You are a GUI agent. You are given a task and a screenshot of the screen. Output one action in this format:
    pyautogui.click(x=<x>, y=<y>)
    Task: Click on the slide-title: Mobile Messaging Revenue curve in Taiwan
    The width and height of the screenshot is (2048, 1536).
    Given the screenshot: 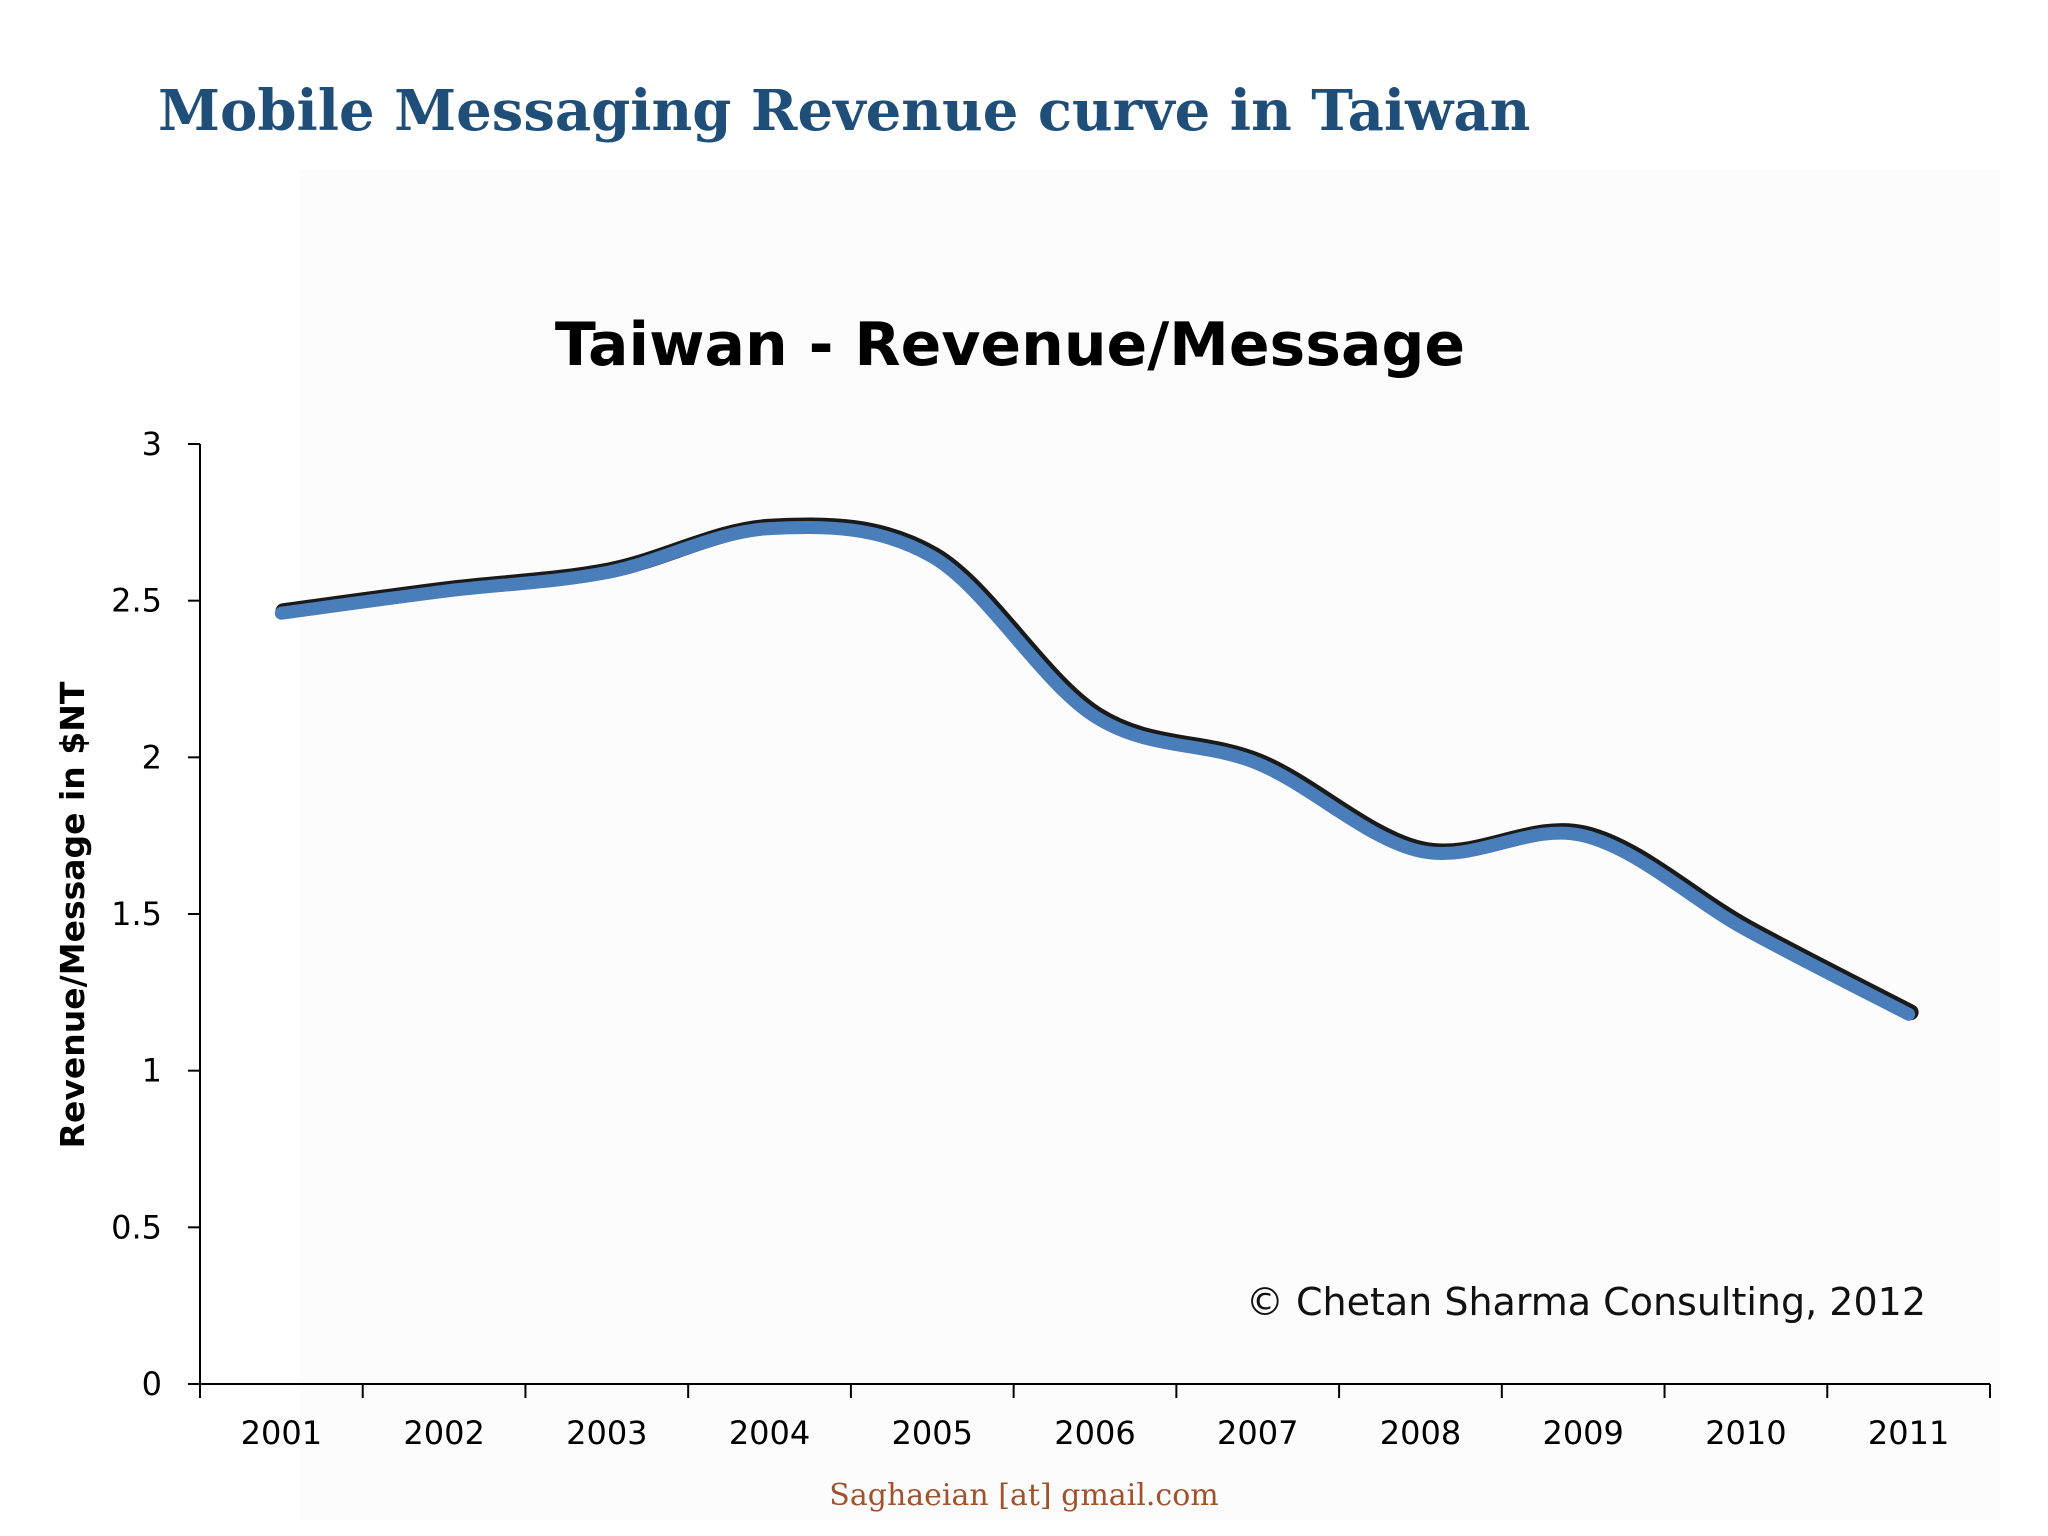 What is the action you would take?
    pyautogui.click(x=844, y=111)
    